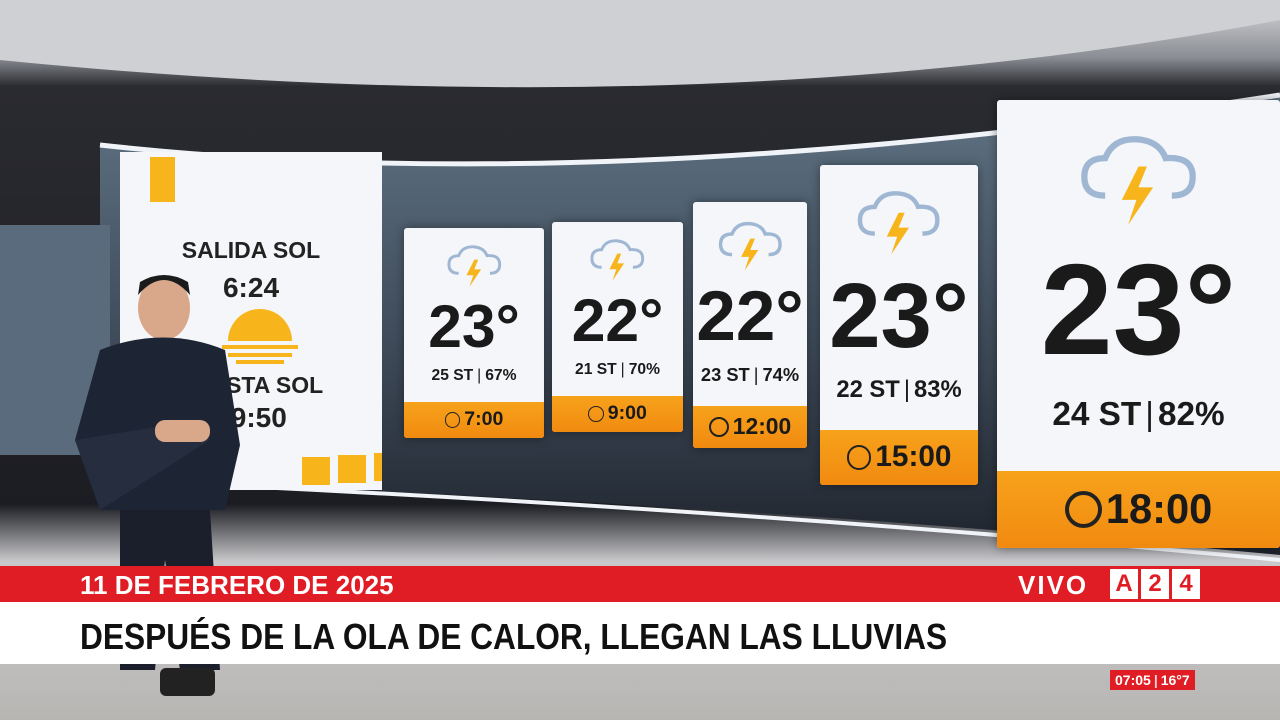 The image size is (1280, 720). I want to click on date: 11 DE FEBRERO DE 2025, so click(237, 585).